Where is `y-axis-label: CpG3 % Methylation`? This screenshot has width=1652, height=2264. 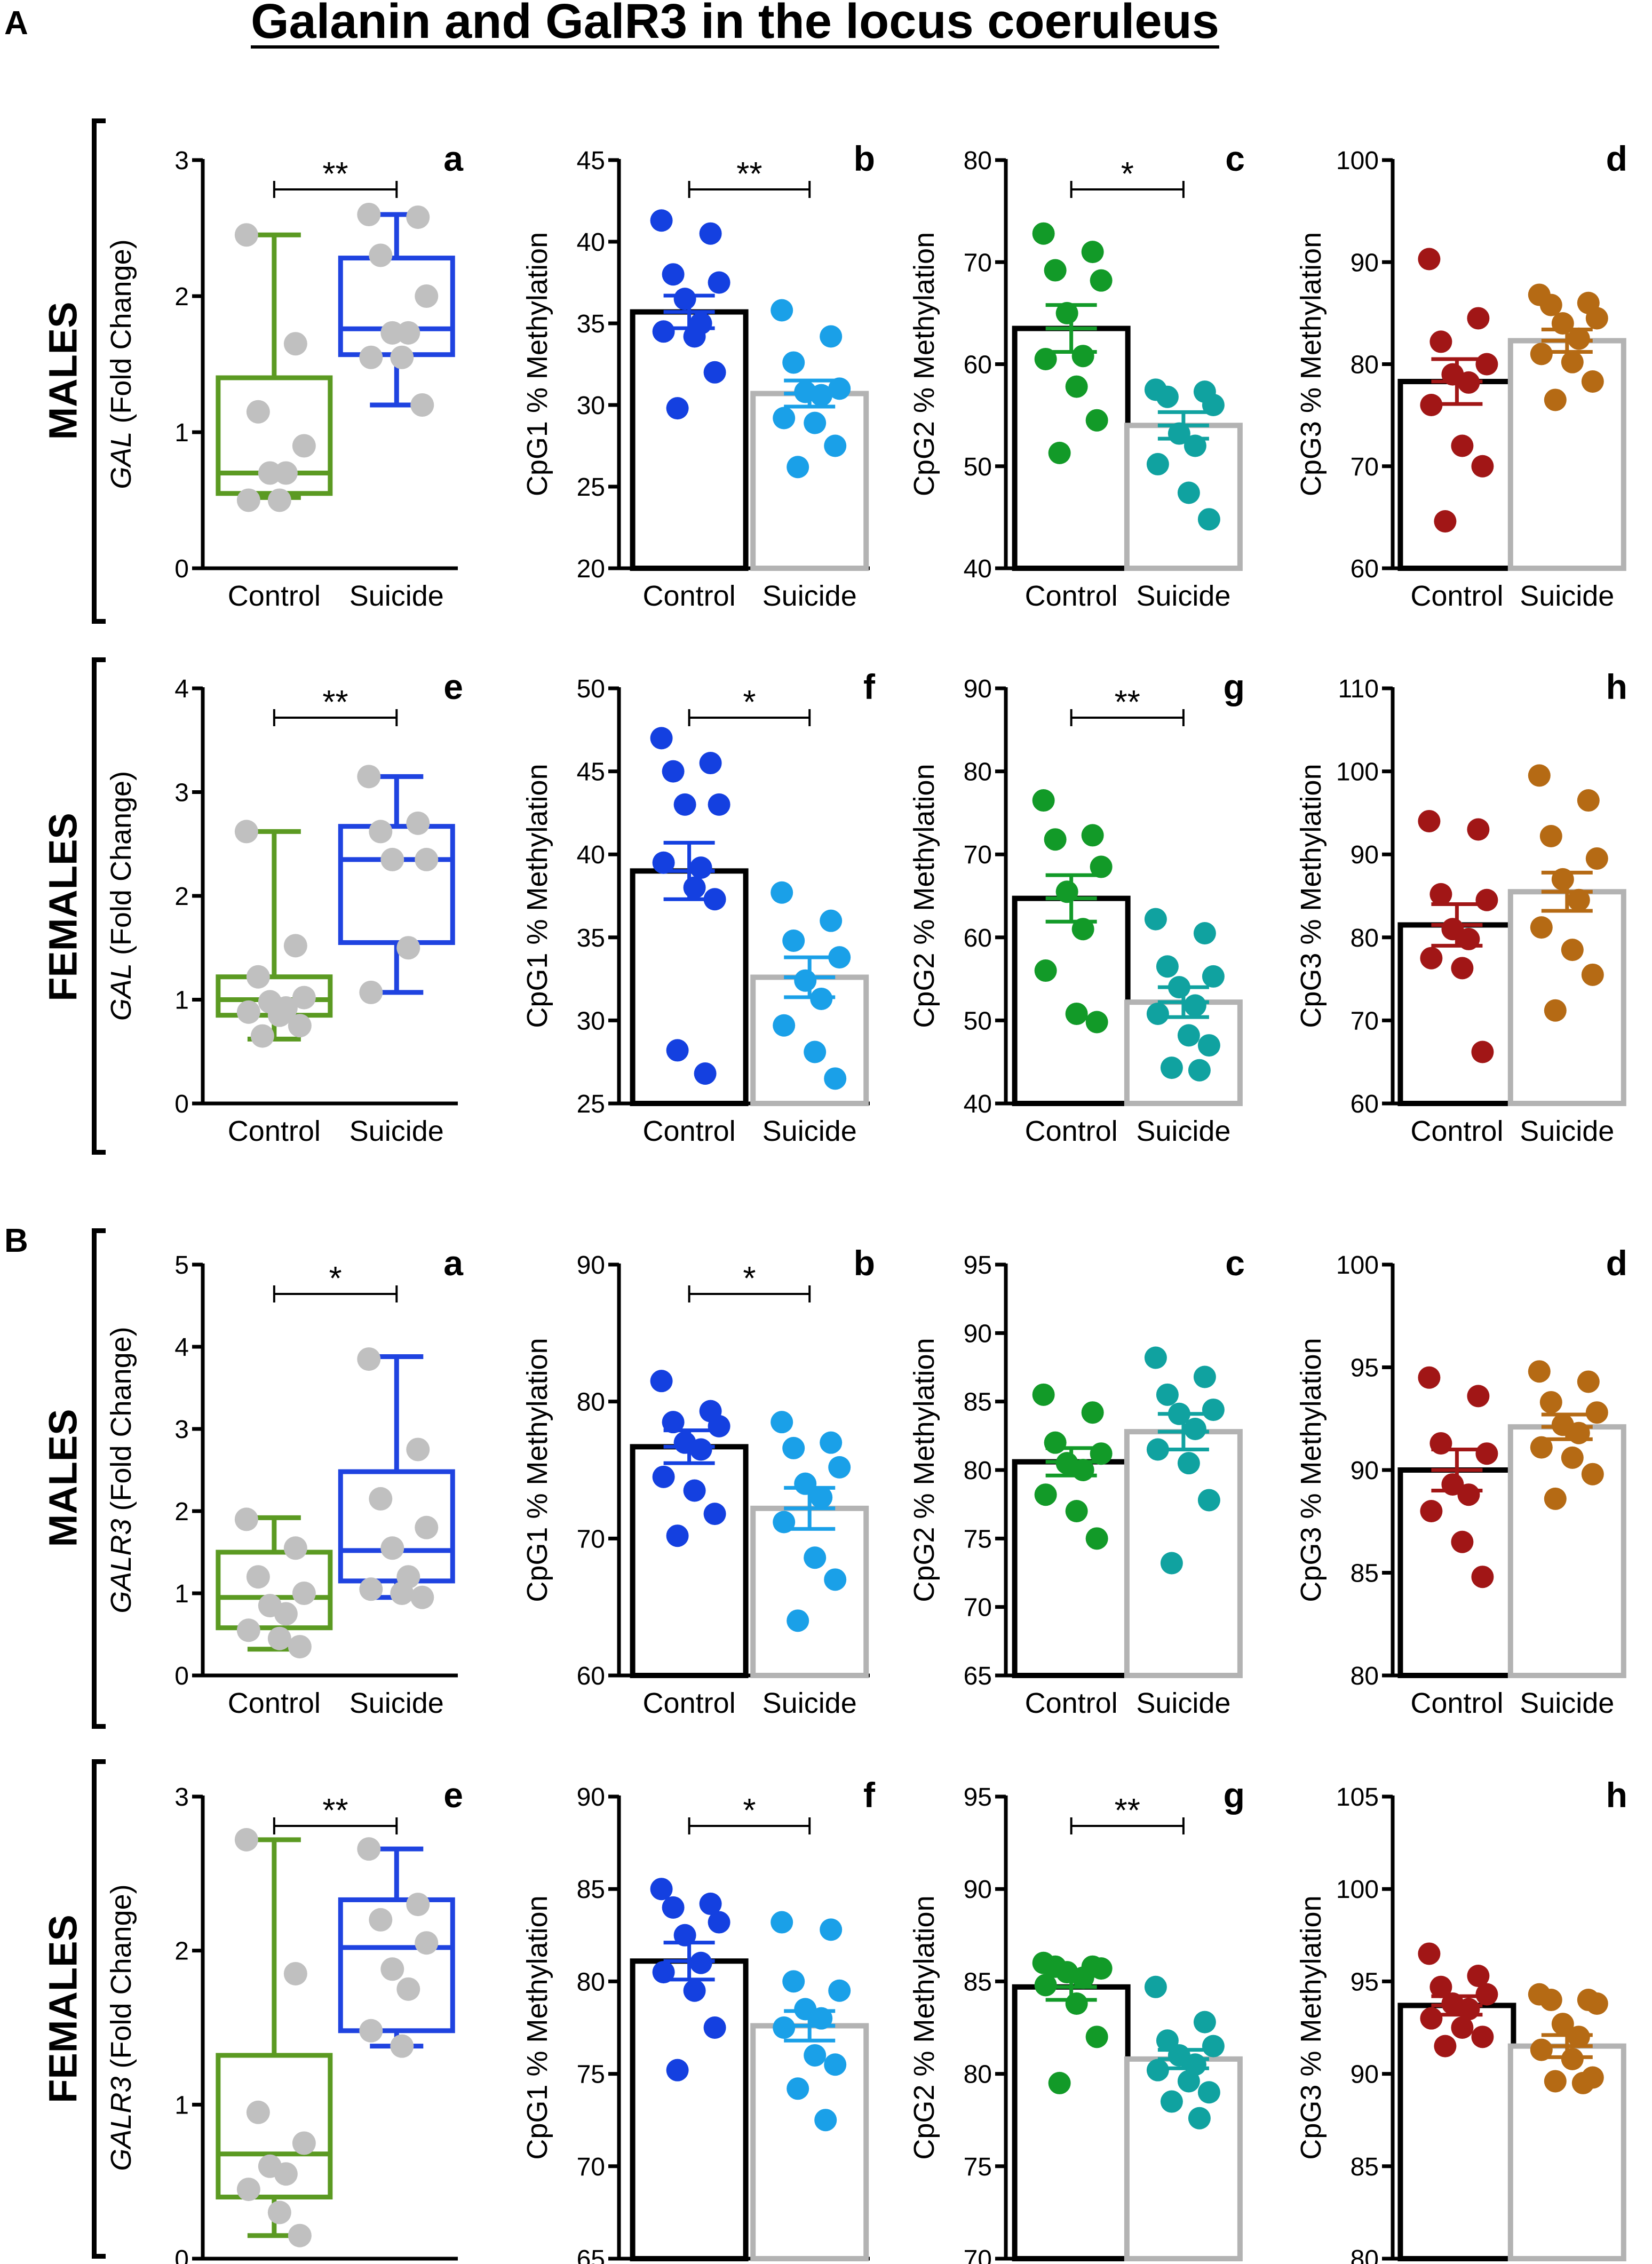
y-axis-label: CpG3 % Methylation is located at coordinates (1311, 2027).